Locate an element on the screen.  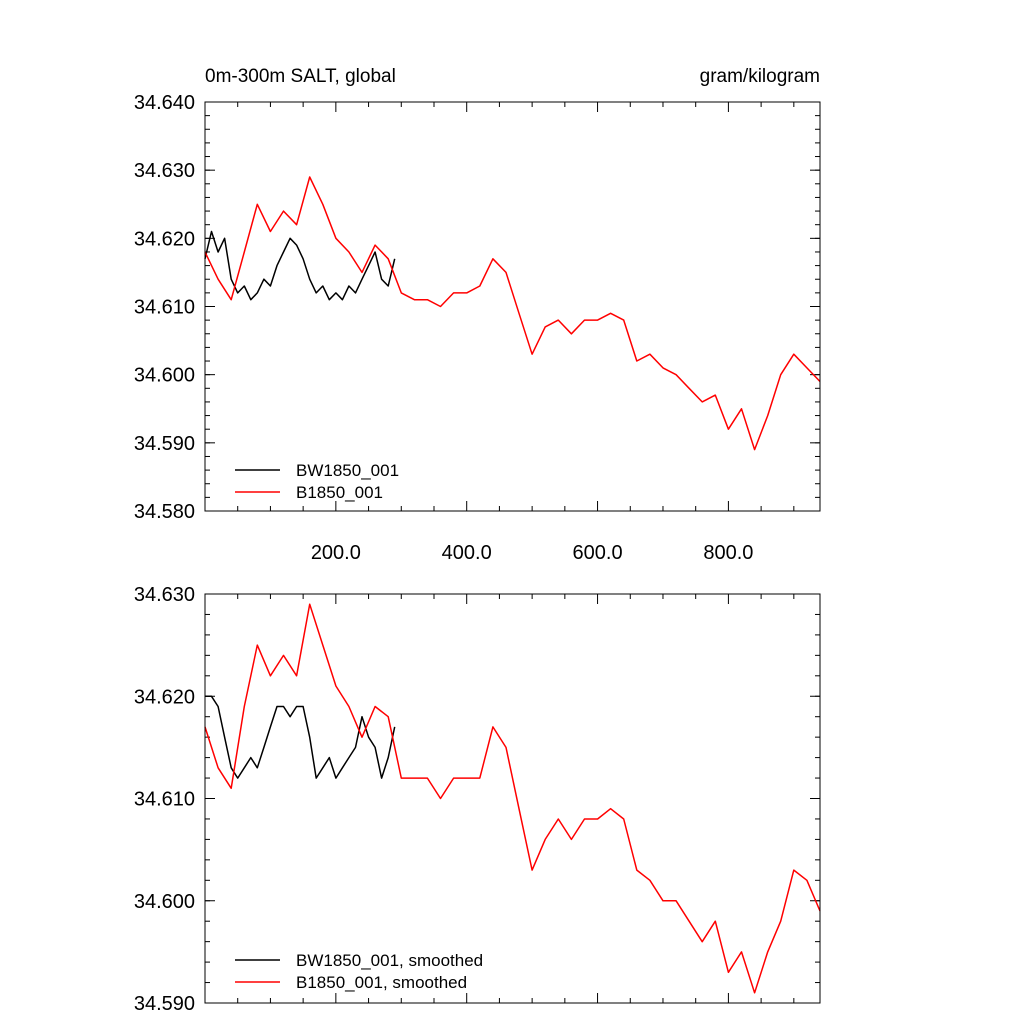
x-tick-label: 400.0 is located at coordinates (467, 553).